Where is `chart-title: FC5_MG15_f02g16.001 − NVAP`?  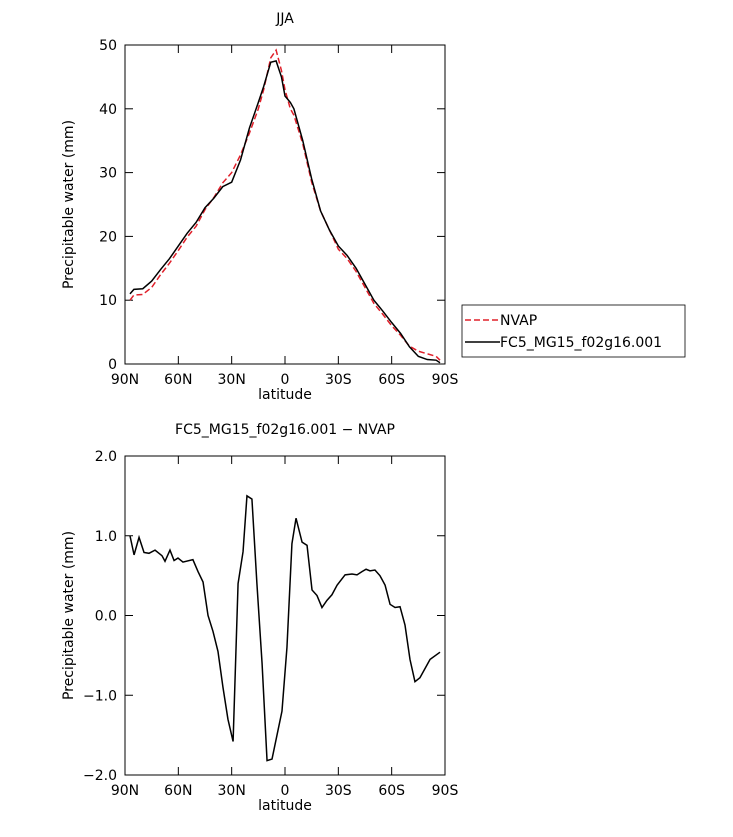 chart-title: FC5_MG15_f02g16.001 − NVAP is located at coordinates (285, 430).